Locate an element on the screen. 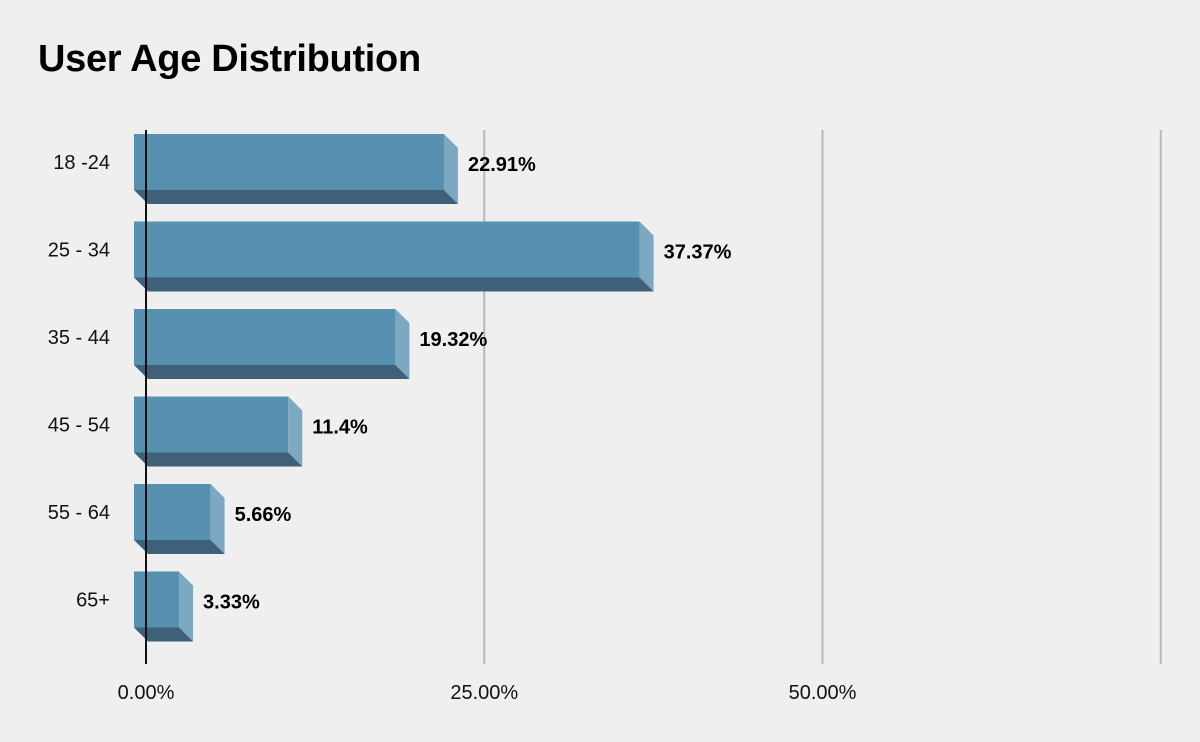  category-label: 18 -24 is located at coordinates (81, 163).